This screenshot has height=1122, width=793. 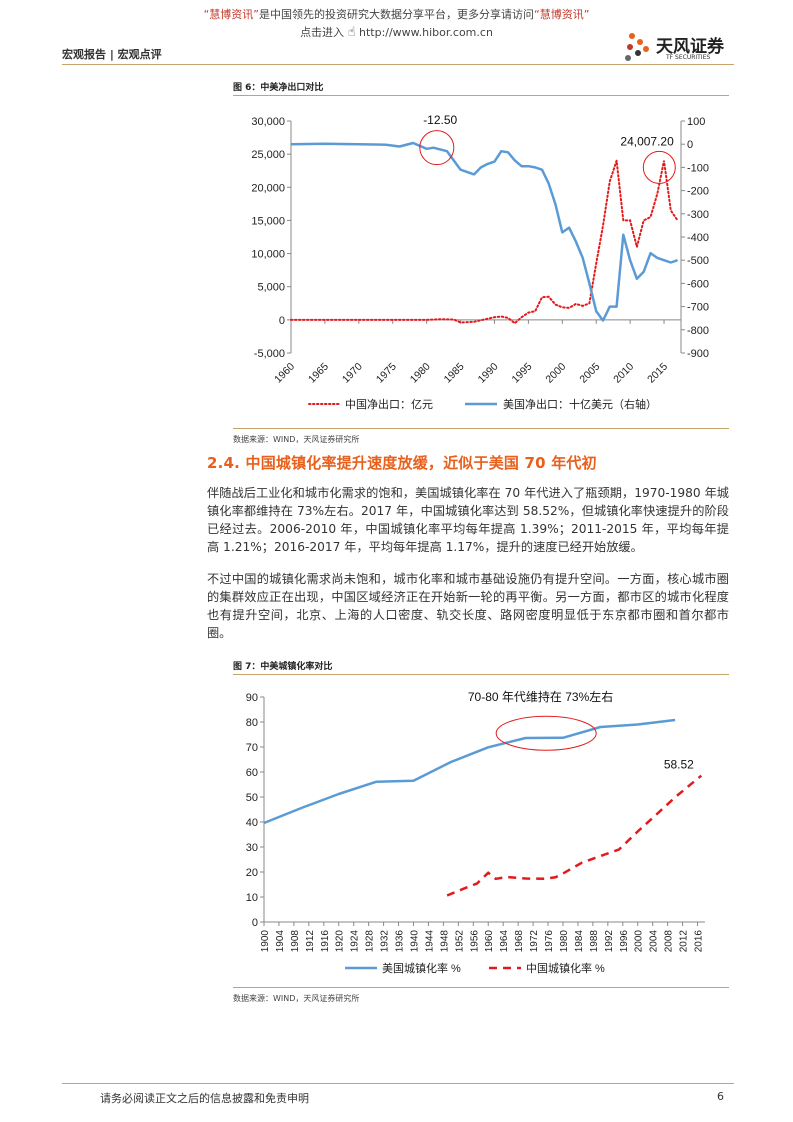 I want to click on banner-link-prefix: 点击进入, so click(x=322, y=32).